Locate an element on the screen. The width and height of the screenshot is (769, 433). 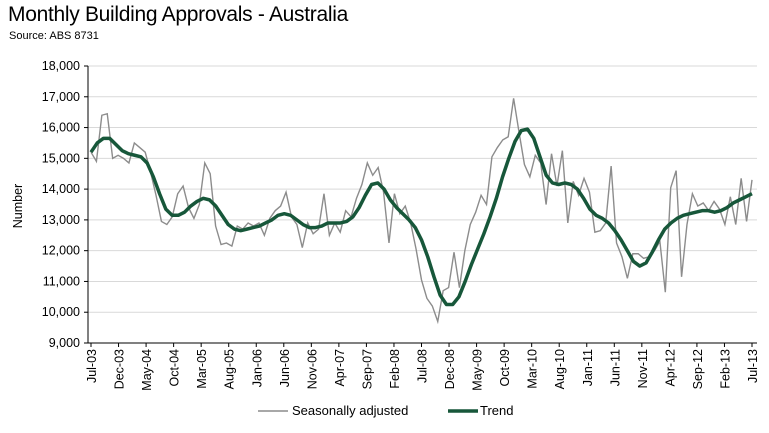
x-tick-label: Mar-10 is located at coordinates (533, 369).